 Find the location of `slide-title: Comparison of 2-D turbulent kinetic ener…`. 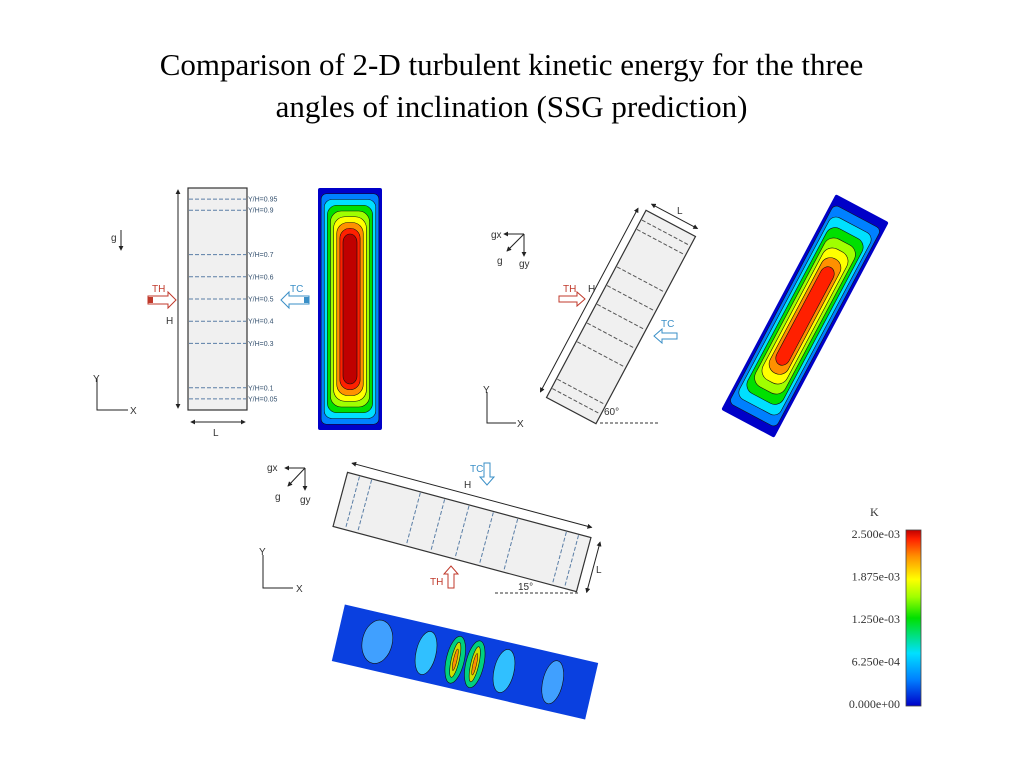

slide-title: Comparison of 2-D turbulent kinetic ener… is located at coordinates (511, 86).